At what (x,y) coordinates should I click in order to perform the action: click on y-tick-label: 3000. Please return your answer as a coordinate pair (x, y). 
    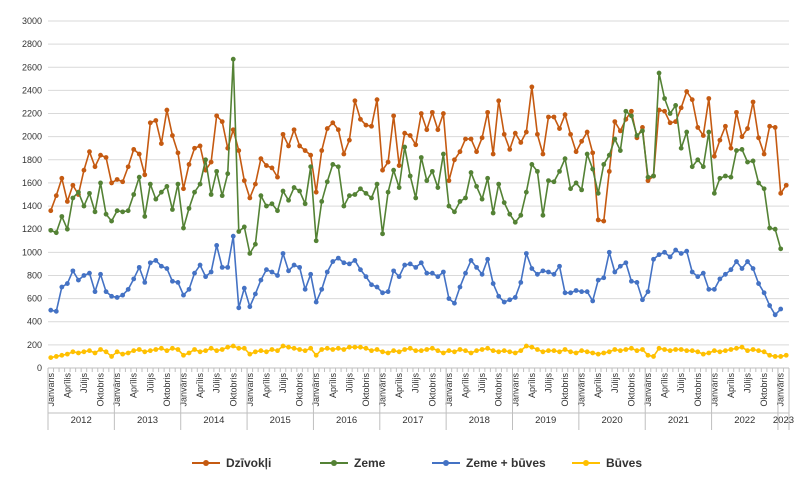
    Looking at the image, I should click on (32, 21).